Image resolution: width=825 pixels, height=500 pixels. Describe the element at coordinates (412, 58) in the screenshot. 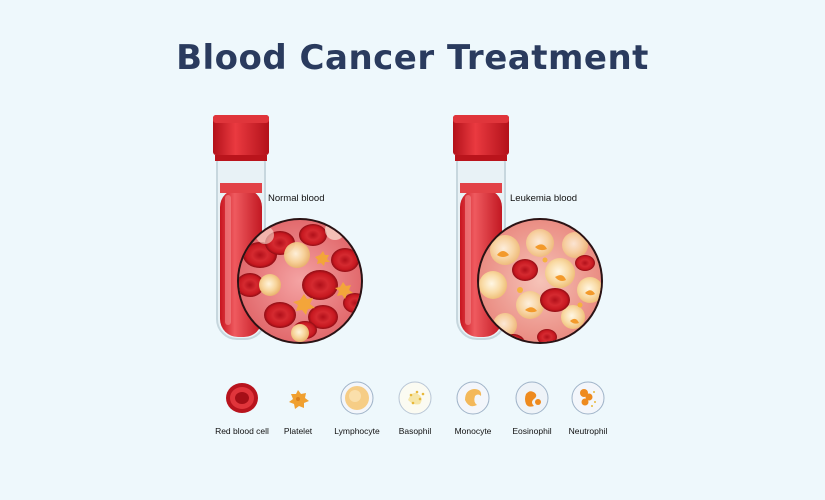

I see `page-title: Blood Cancer Treatment` at that location.